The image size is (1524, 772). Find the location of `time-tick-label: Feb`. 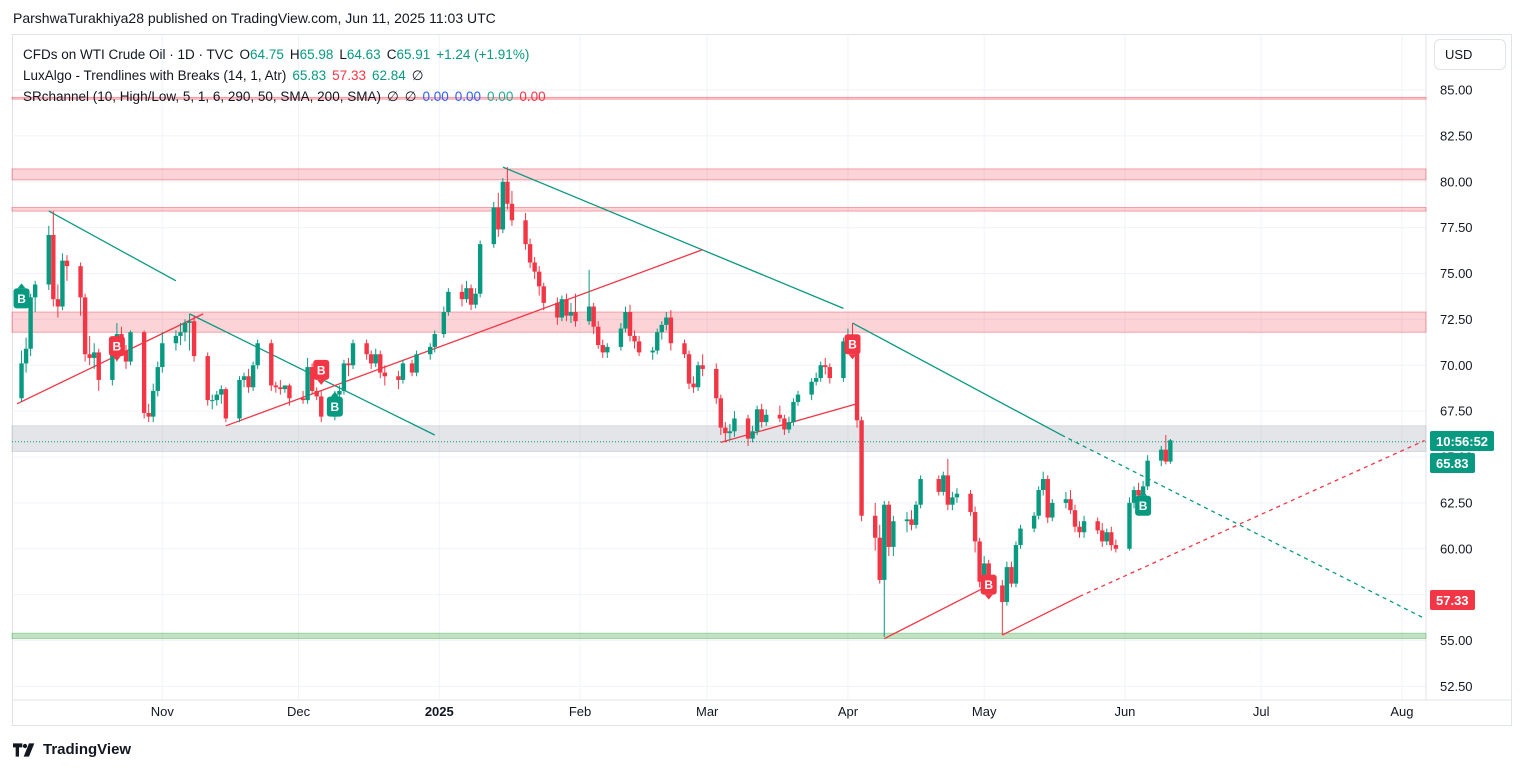

time-tick-label: Feb is located at coordinates (580, 711).